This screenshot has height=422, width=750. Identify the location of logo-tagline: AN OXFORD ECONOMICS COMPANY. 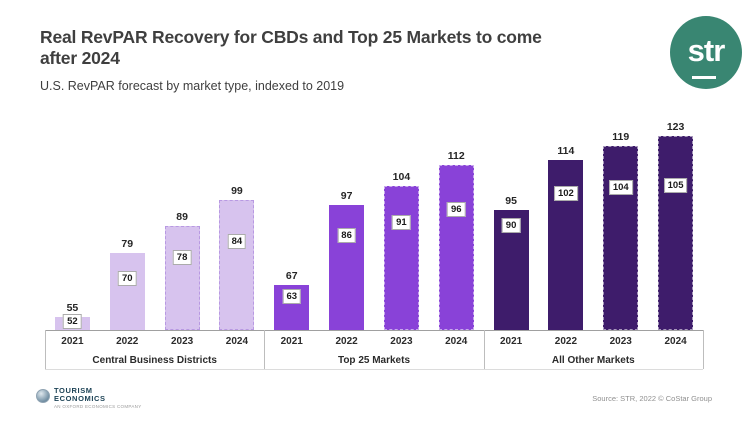
(98, 406).